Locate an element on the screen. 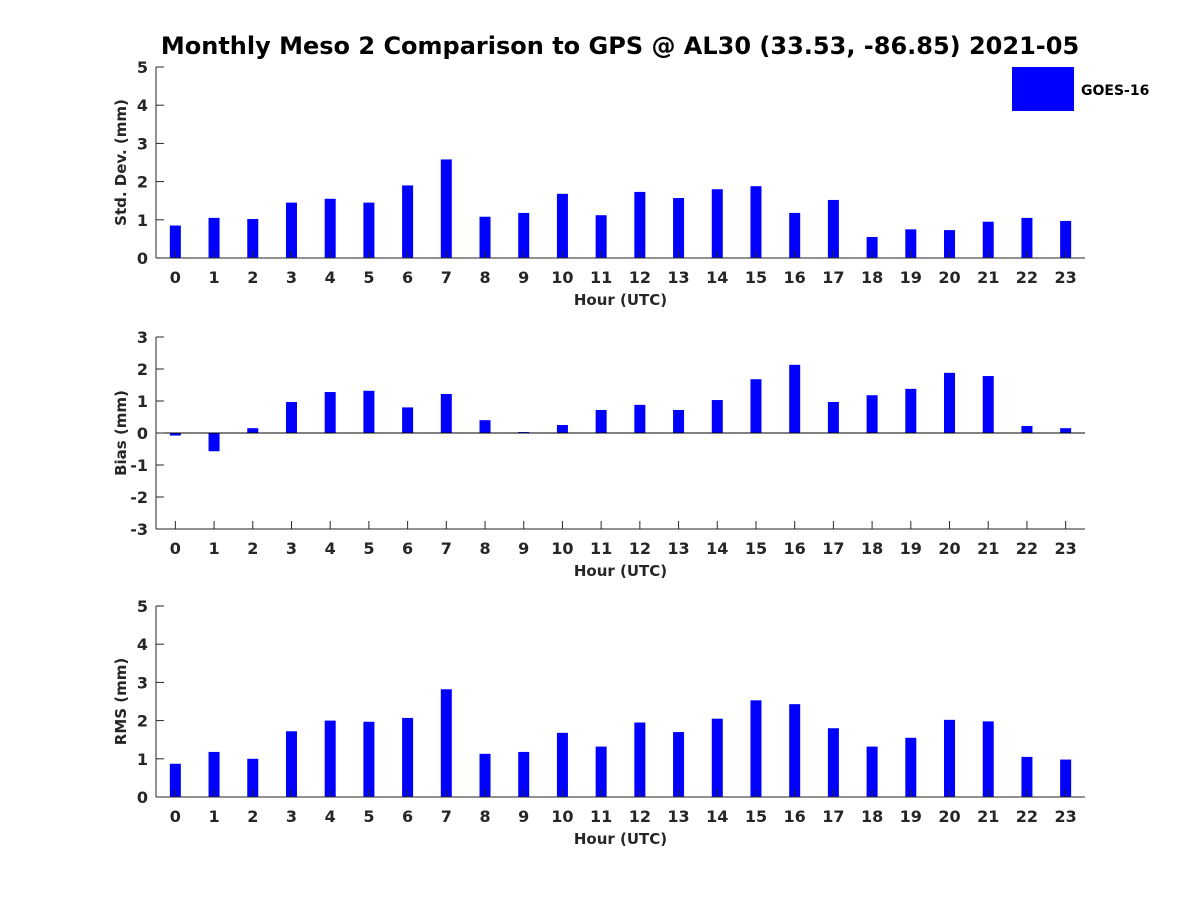 Image resolution: width=1200 pixels, height=904 pixels. x-tick-label: 19 is located at coordinates (911, 548).